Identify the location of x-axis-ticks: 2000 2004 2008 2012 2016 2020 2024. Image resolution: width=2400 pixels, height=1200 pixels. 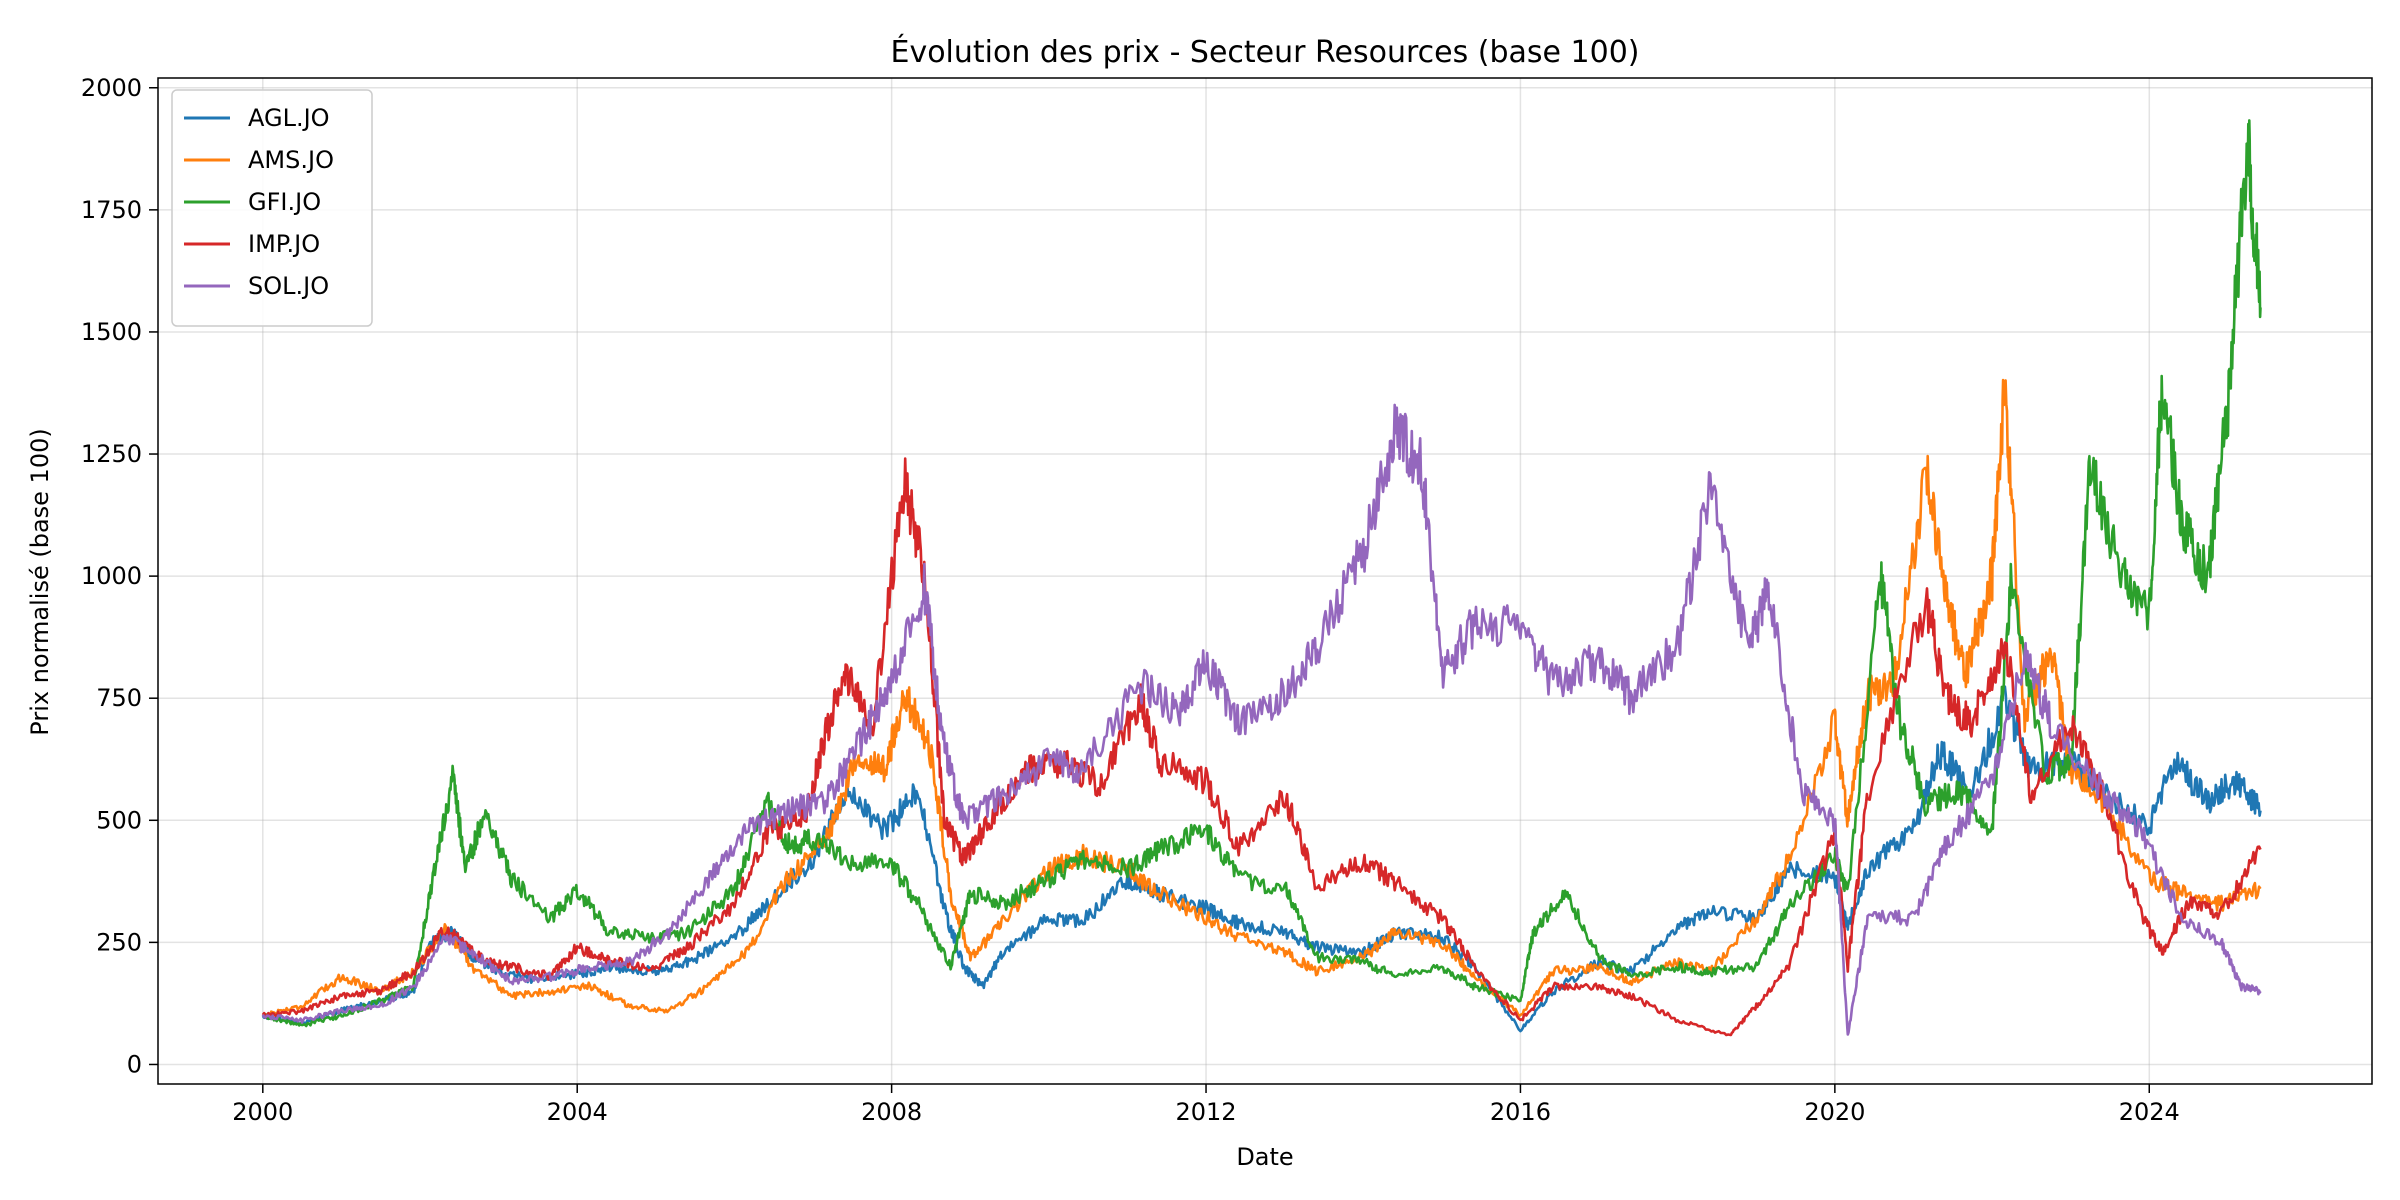
(1206, 1105).